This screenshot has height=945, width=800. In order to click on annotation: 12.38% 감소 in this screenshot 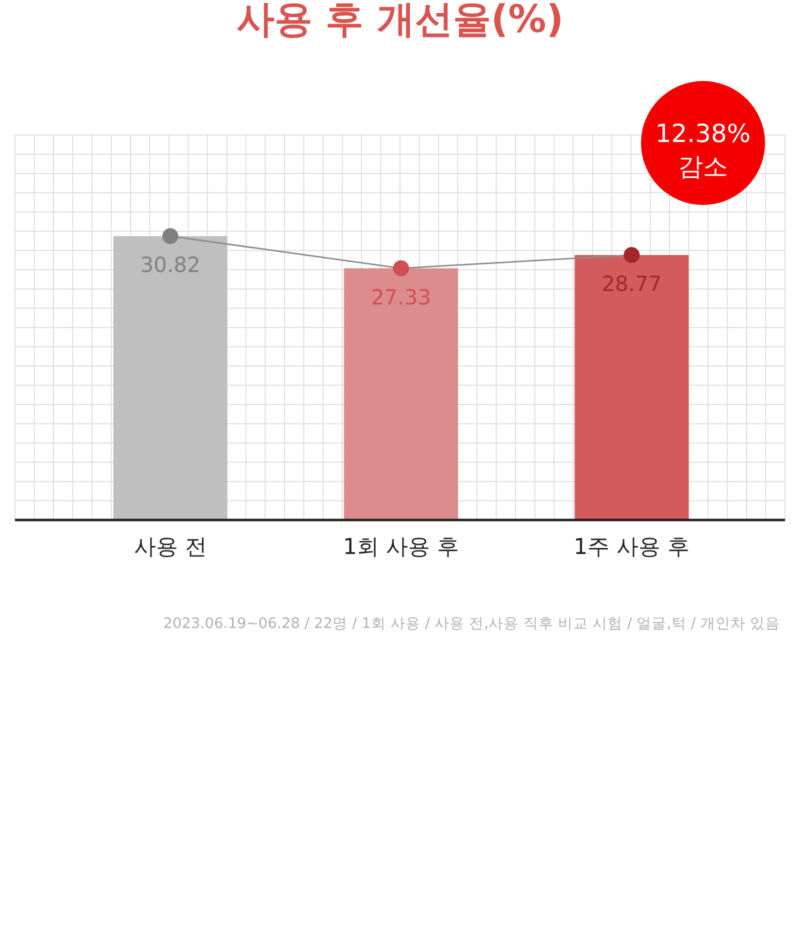, I will do `click(703, 150)`.